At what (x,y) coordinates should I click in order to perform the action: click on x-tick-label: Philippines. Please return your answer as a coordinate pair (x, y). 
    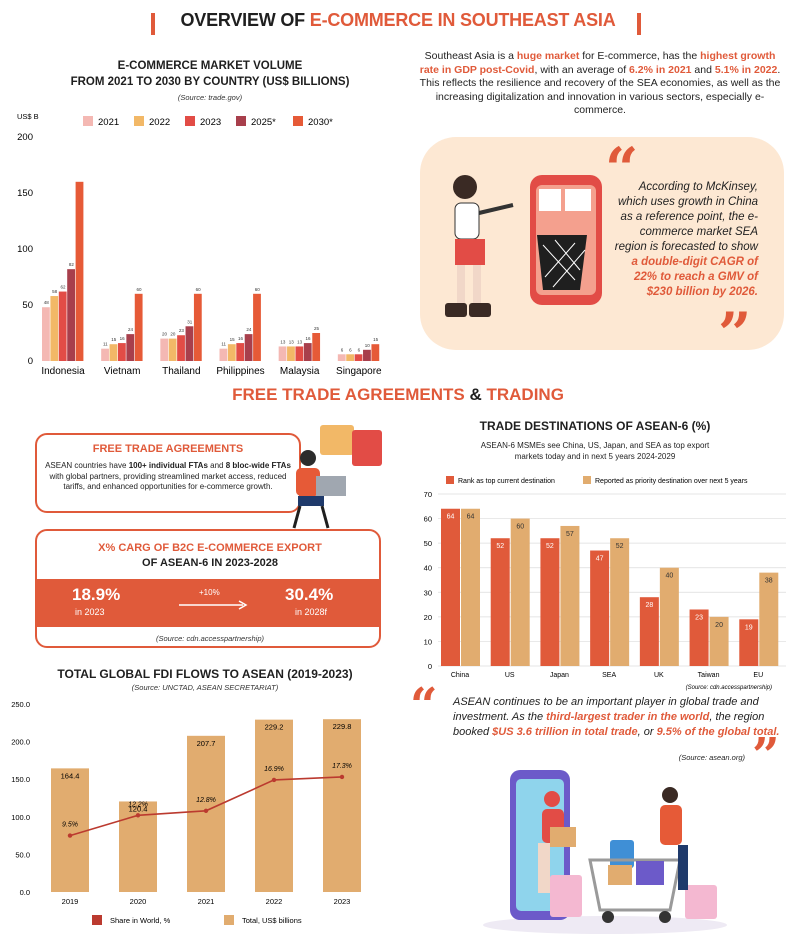
    Looking at the image, I should click on (240, 371).